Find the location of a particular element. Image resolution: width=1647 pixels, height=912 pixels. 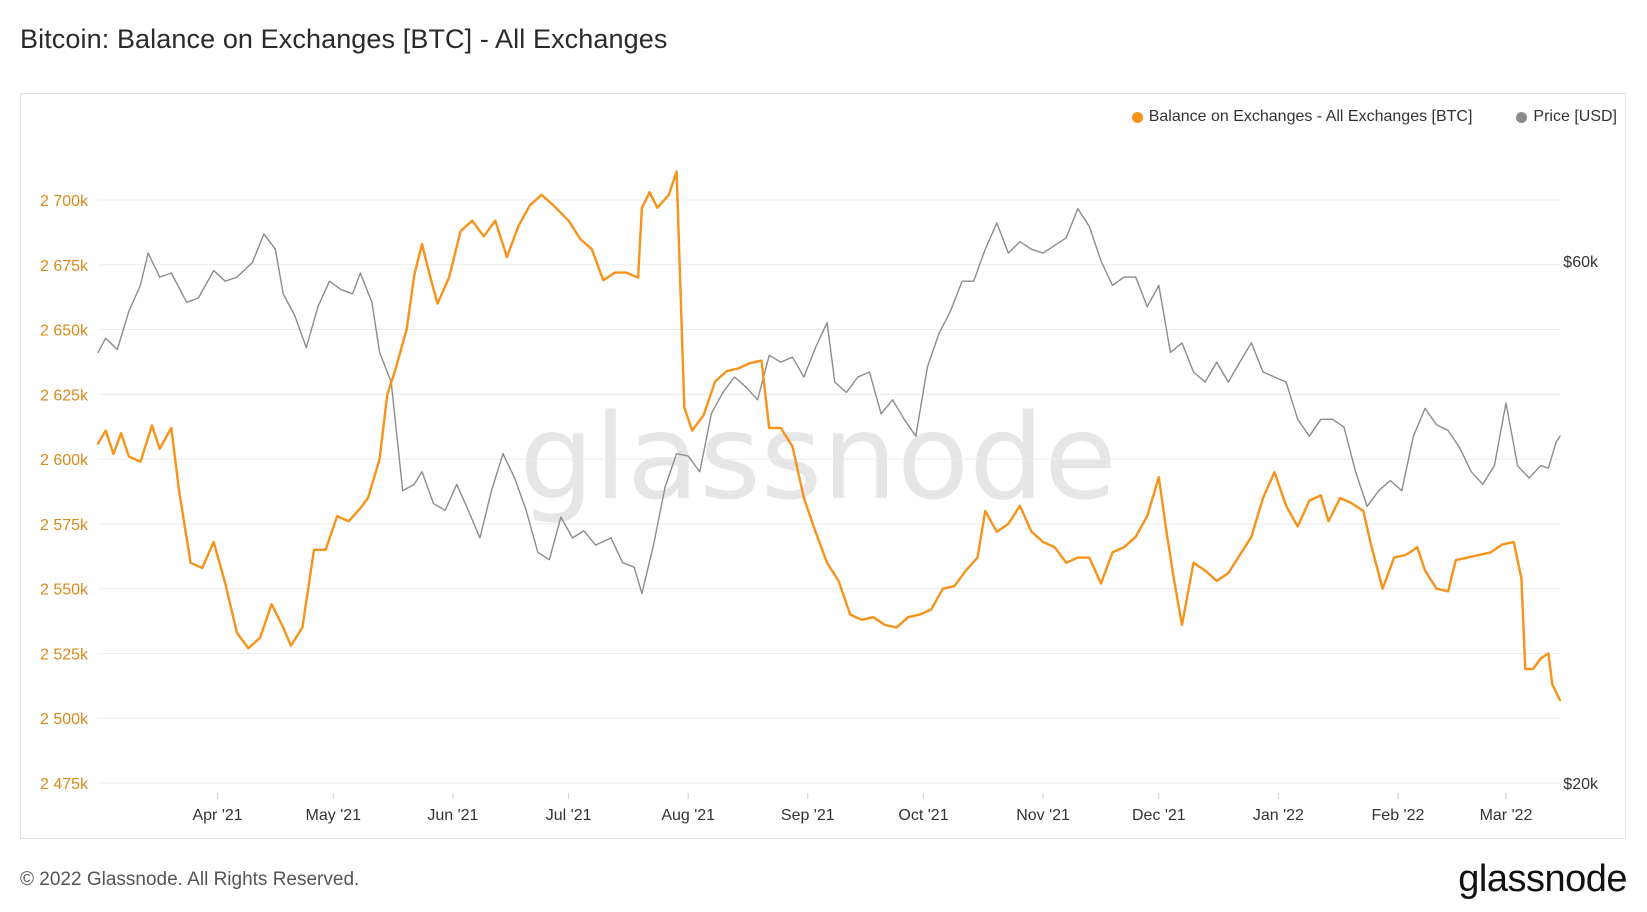

y-left-tick-label: 2 500k is located at coordinates (64, 719).